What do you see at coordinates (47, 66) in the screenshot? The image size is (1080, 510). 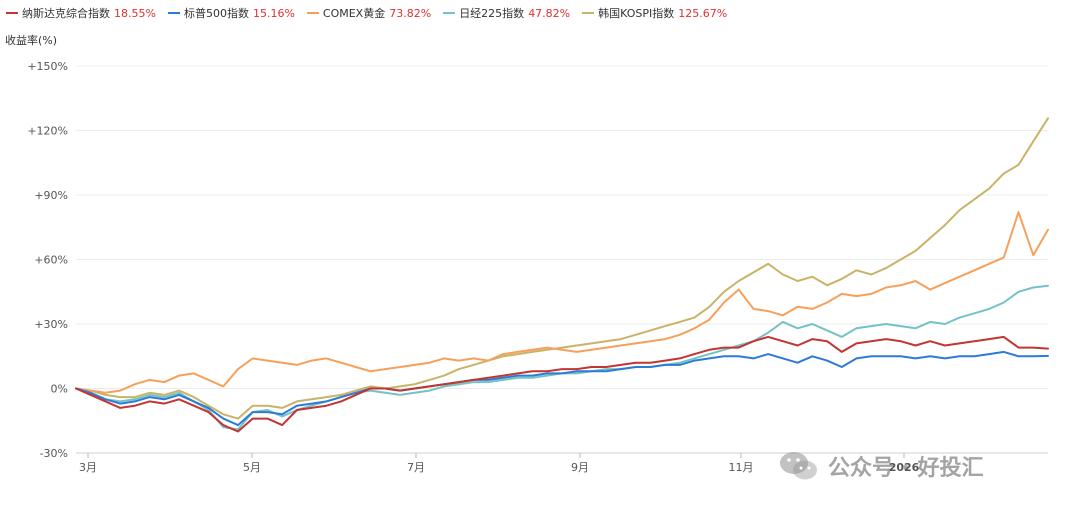 I see `y-tick-label: +150%` at bounding box center [47, 66].